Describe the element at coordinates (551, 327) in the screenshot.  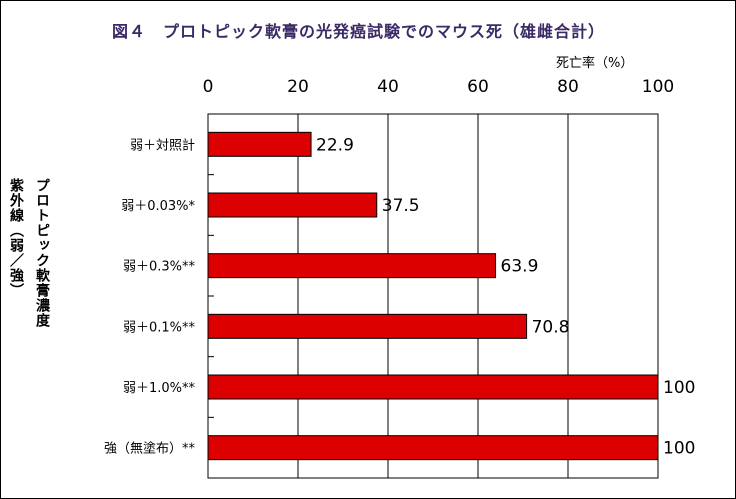
I see `value-label: 70.8` at that location.